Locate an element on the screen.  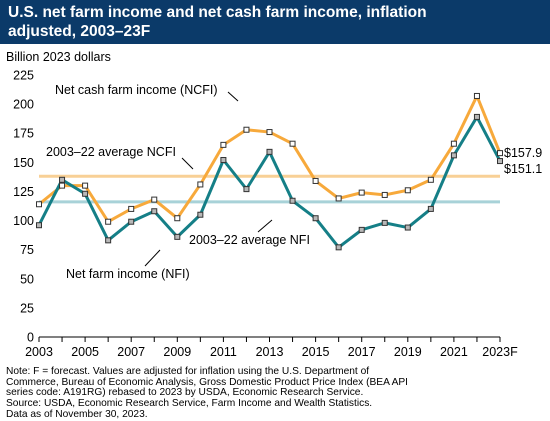
x-tick-label: 2011 is located at coordinates (223, 352).